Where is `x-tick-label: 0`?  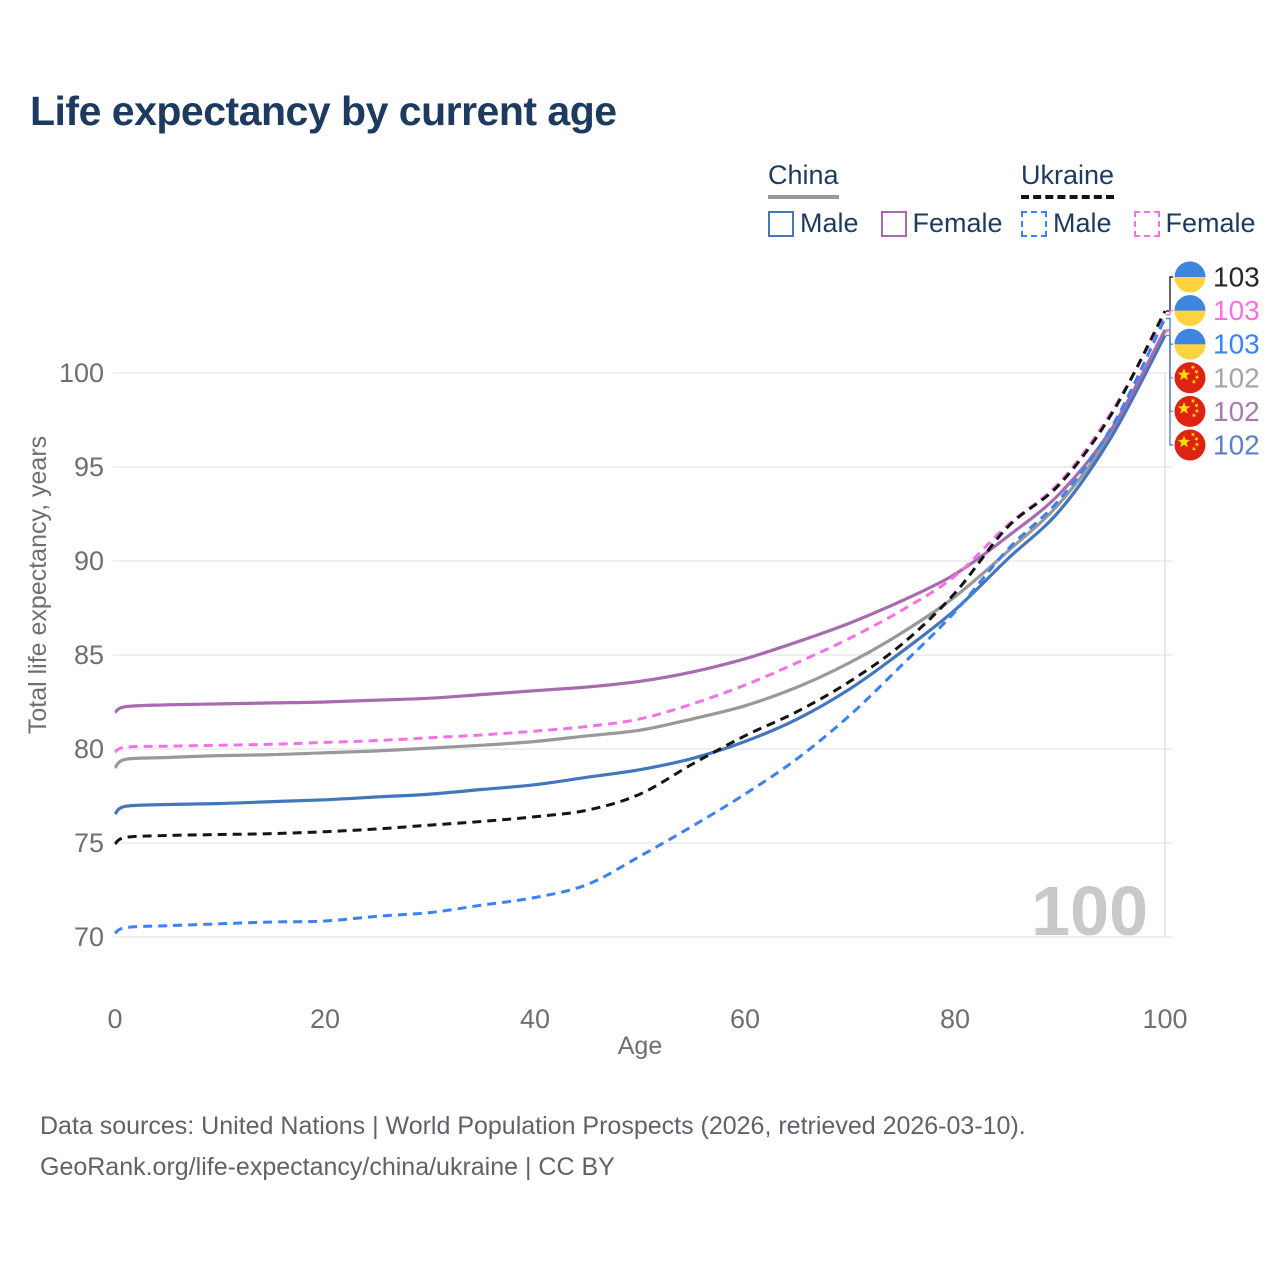
x-tick-label: 0 is located at coordinates (114, 1019).